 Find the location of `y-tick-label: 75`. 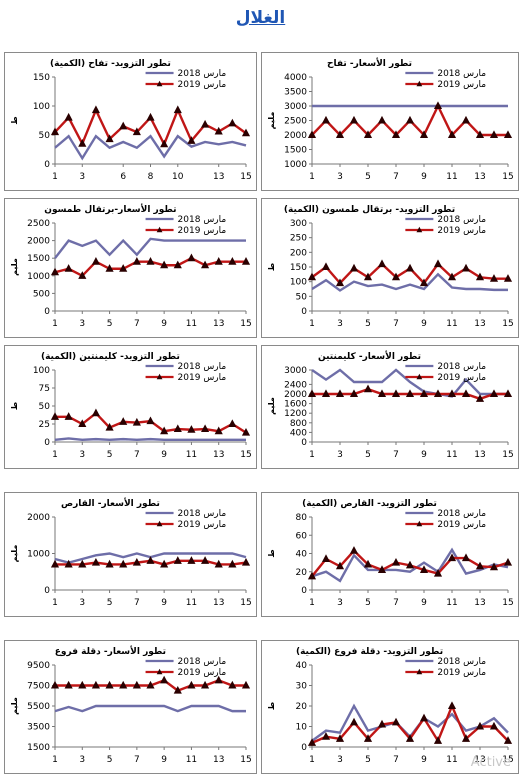

y-tick-label: 75 is located at coordinates (44, 389).